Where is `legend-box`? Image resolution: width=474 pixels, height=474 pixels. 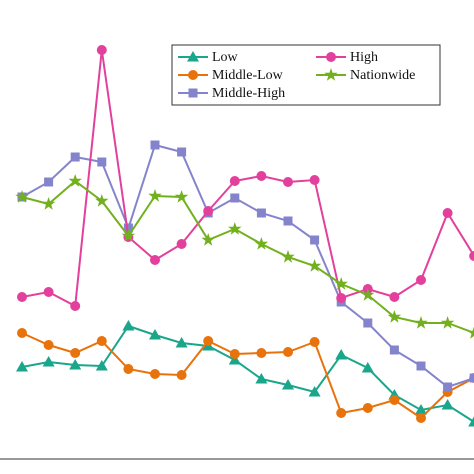 legend-box is located at coordinates (306, 75).